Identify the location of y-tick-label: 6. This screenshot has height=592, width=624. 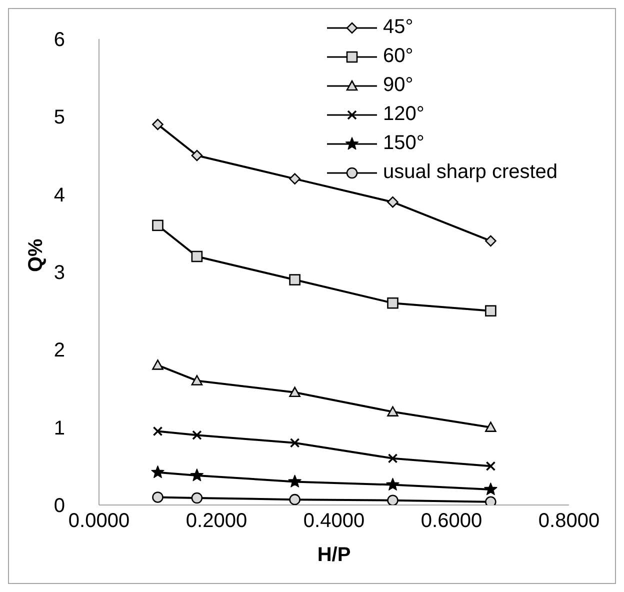
(59, 40).